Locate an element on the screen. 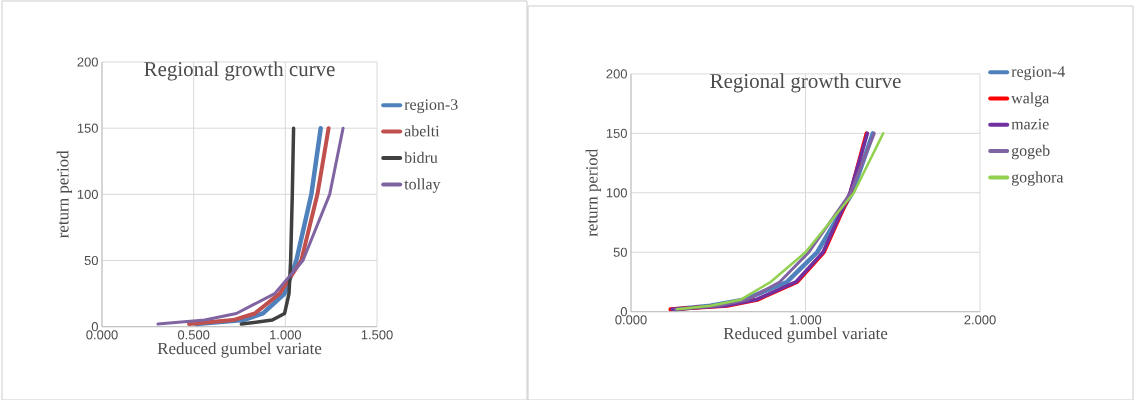 Image resolution: width=1135 pixels, height=400 pixels. legend-label: bidru is located at coordinates (421, 157).